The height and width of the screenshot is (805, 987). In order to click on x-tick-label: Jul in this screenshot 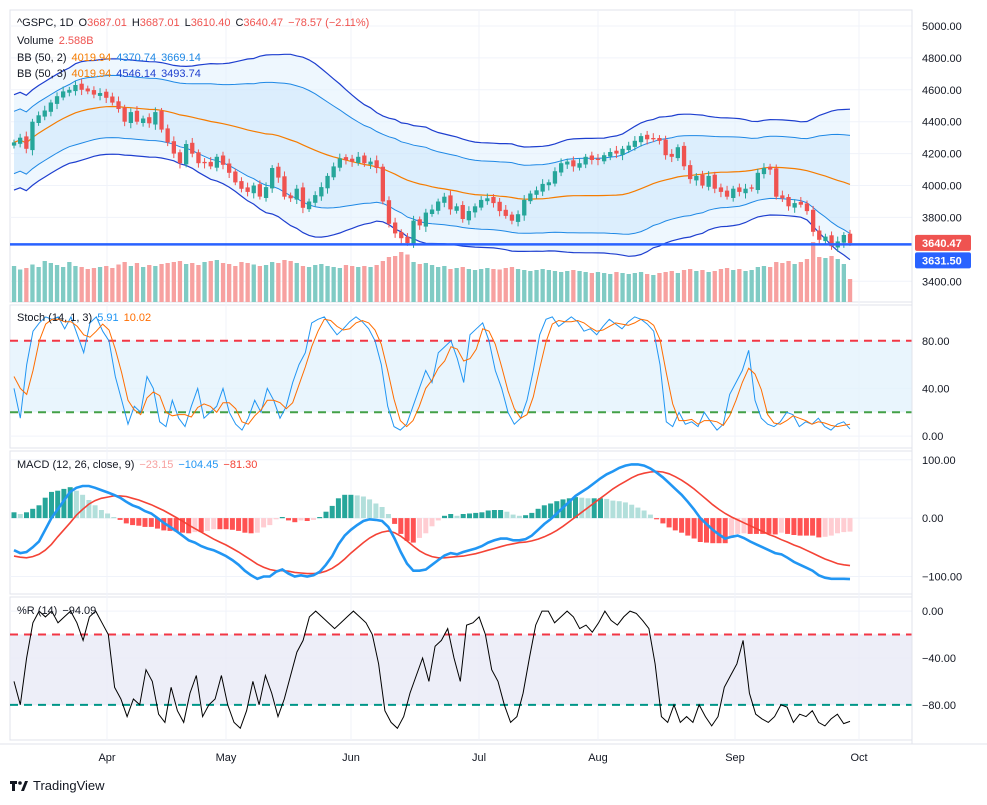, I will do `click(479, 758)`.